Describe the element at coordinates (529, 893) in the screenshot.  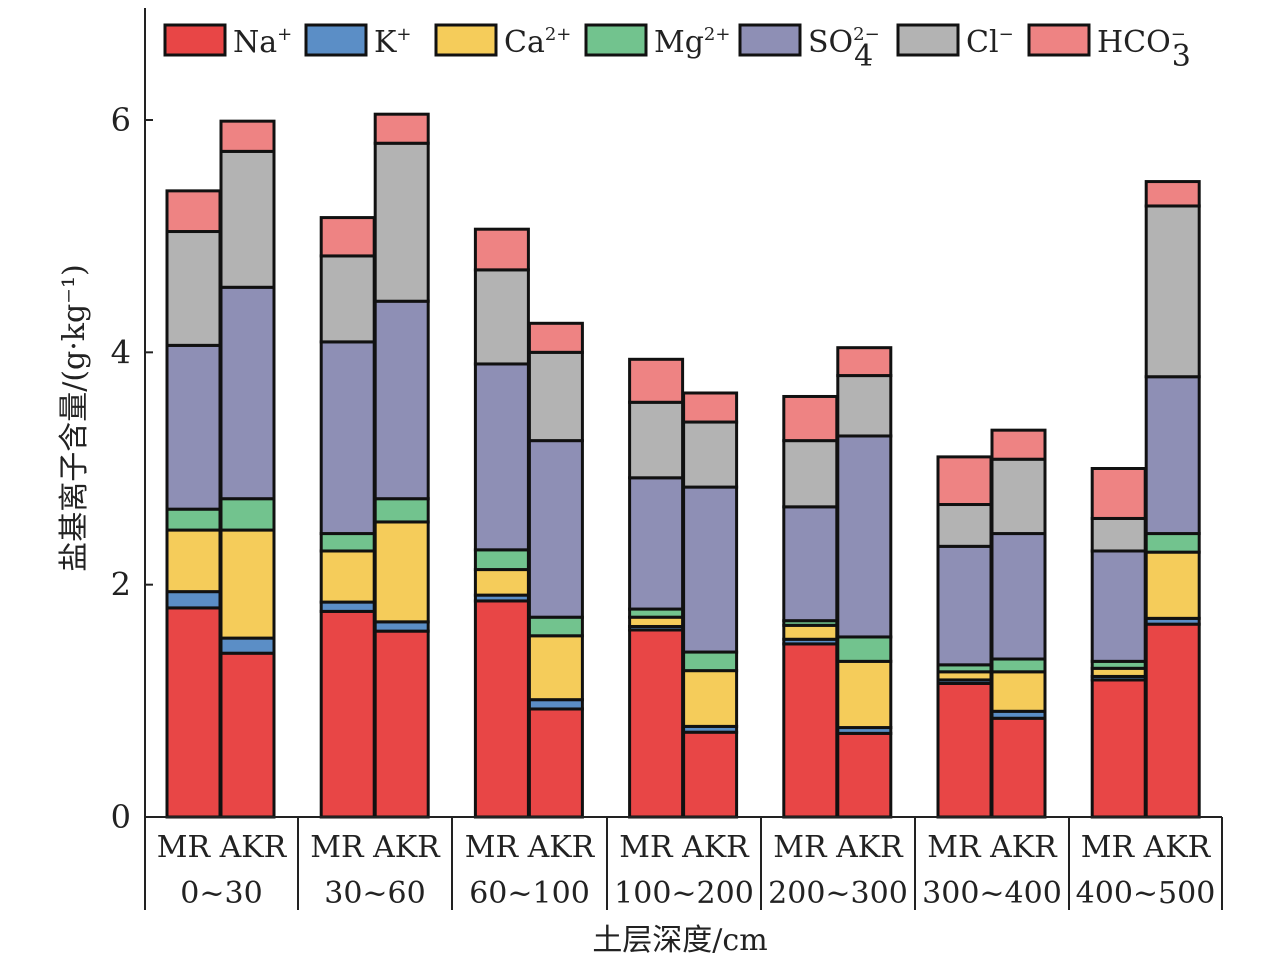
I see `depth-group-label: 60~100` at that location.